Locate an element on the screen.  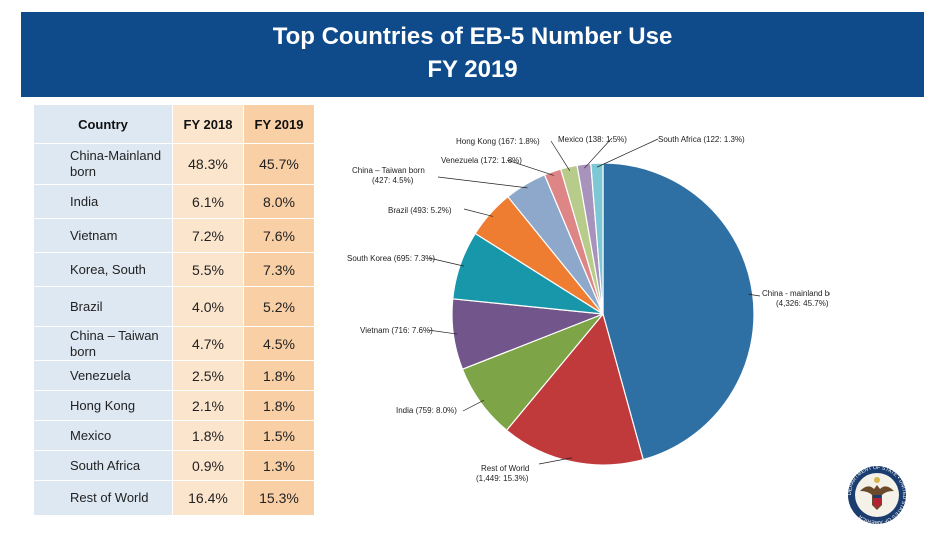
fy2019-cell: 5.2% is located at coordinates (279, 306).